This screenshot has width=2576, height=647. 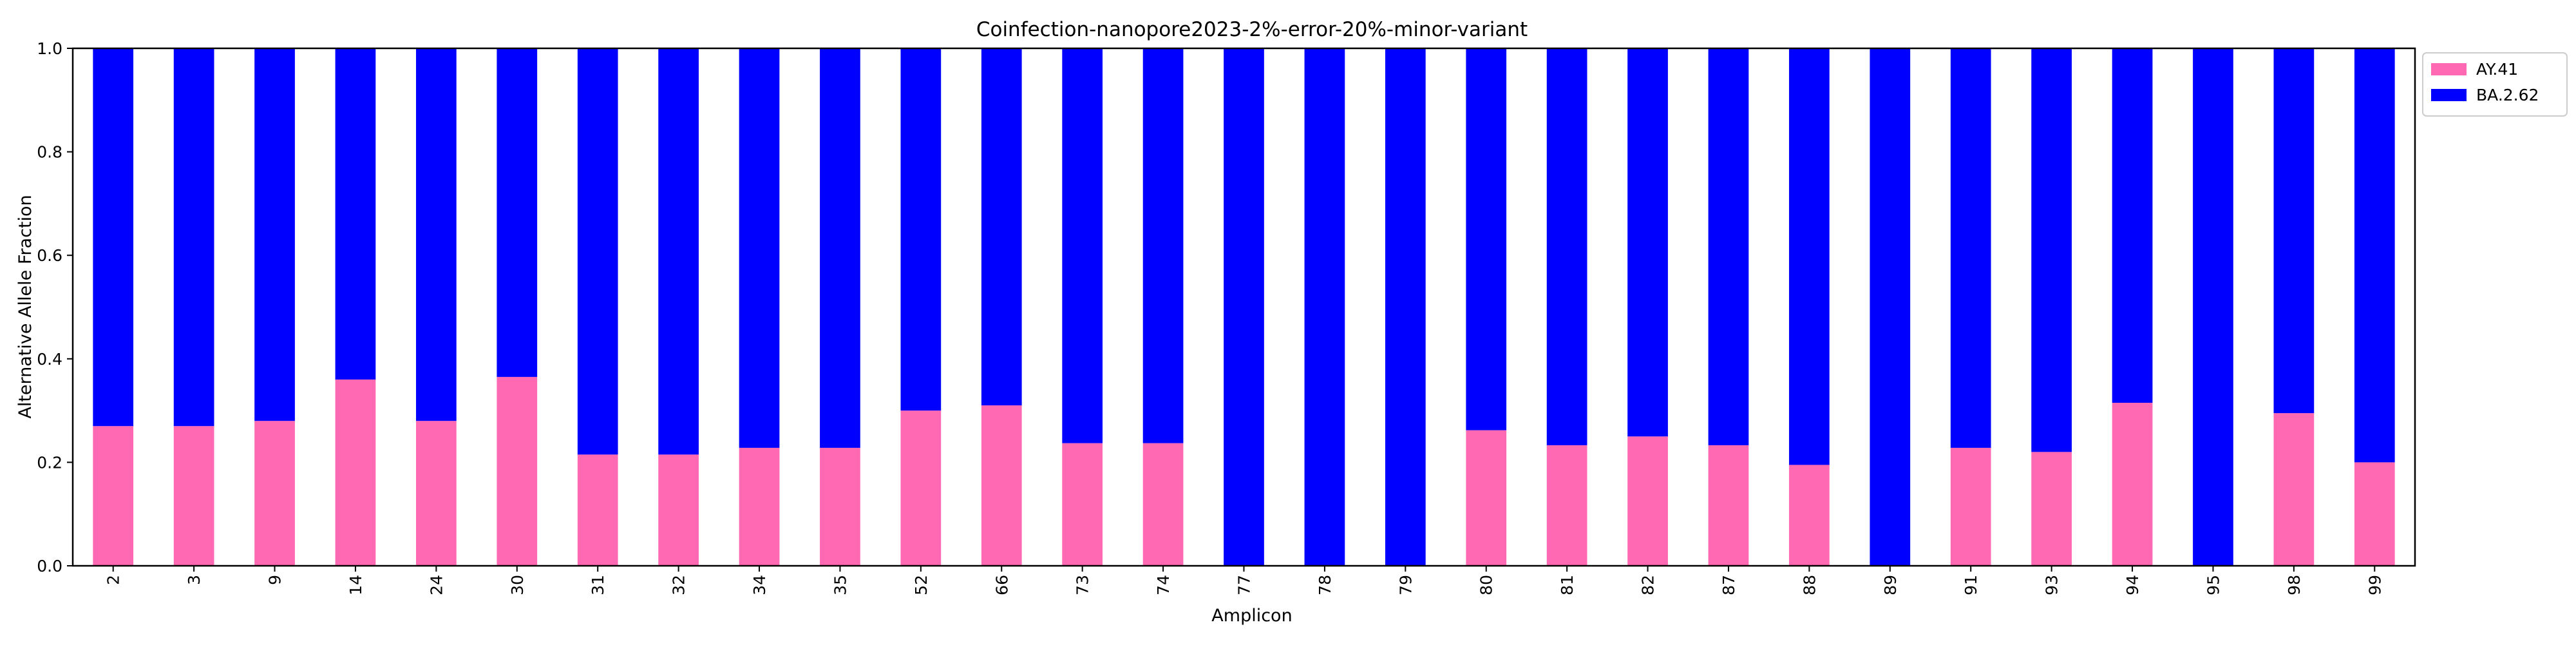 I want to click on x-tick-label: 82, so click(x=1649, y=585).